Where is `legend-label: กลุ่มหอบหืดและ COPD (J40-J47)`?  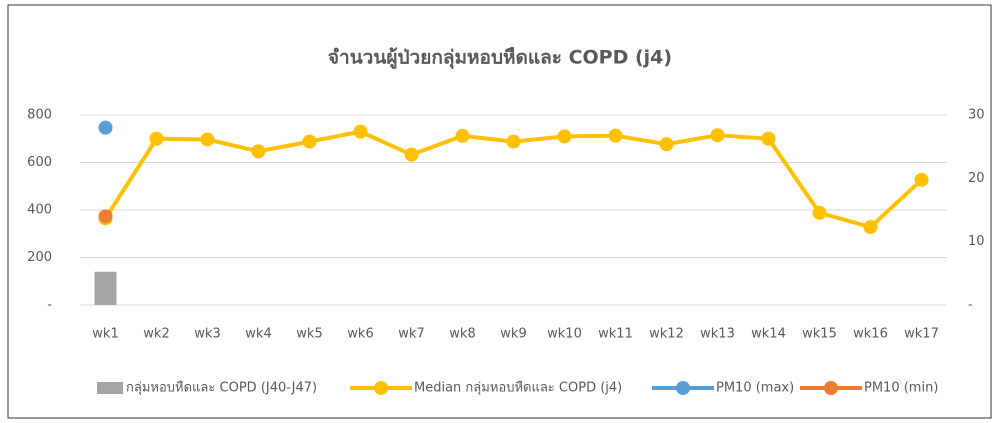 legend-label: กลุ่มหอบหืดและ COPD (J40-J47) is located at coordinates (221, 388).